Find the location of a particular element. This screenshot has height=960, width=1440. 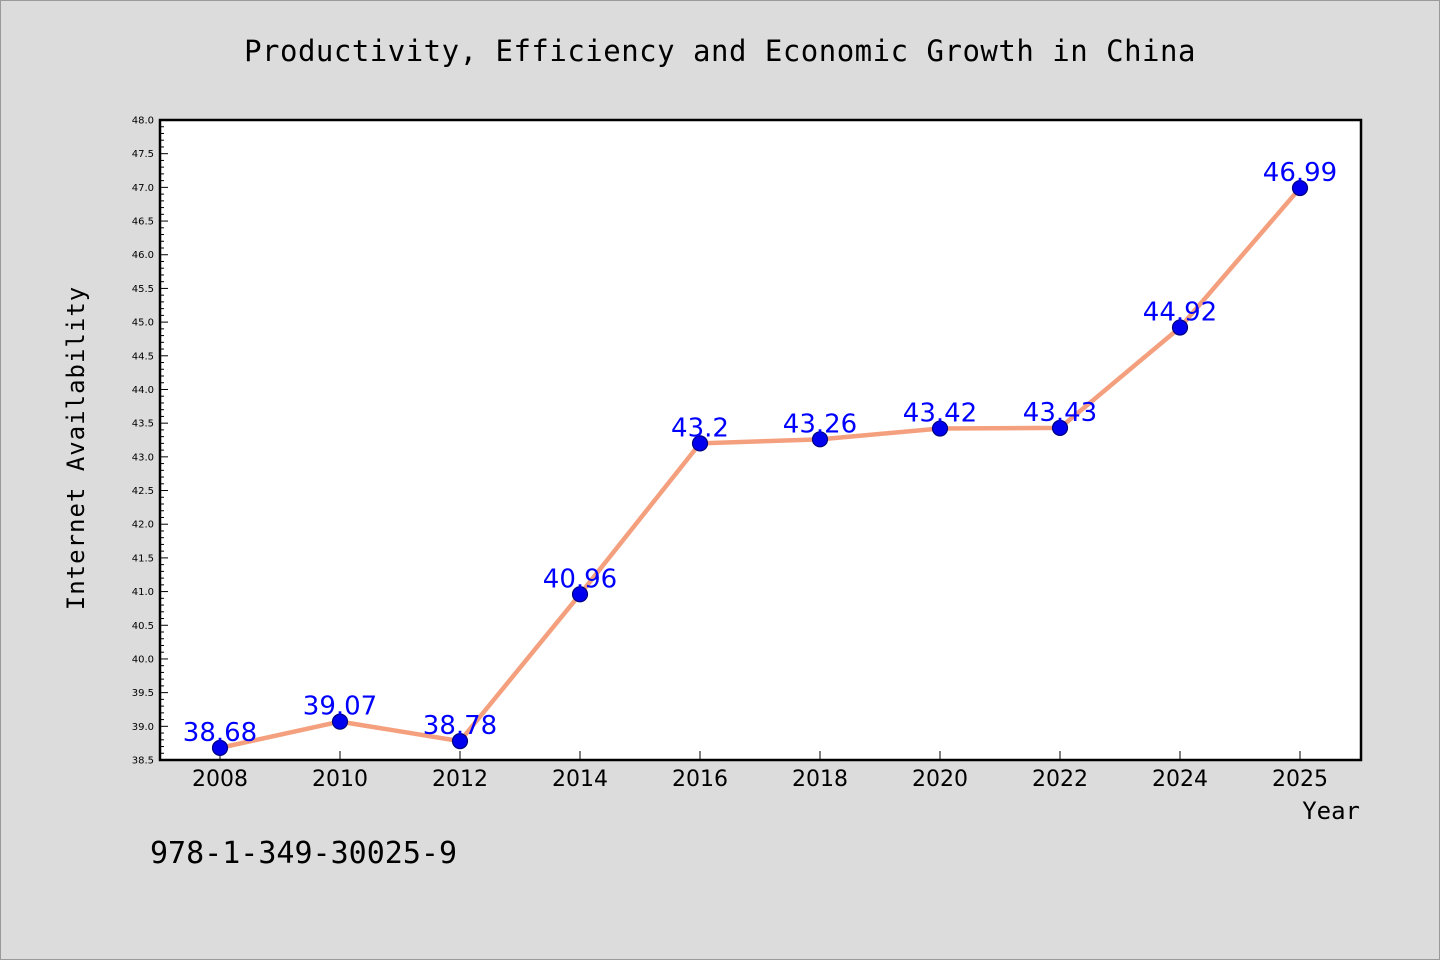

data-label: 38.78 is located at coordinates (460, 726).